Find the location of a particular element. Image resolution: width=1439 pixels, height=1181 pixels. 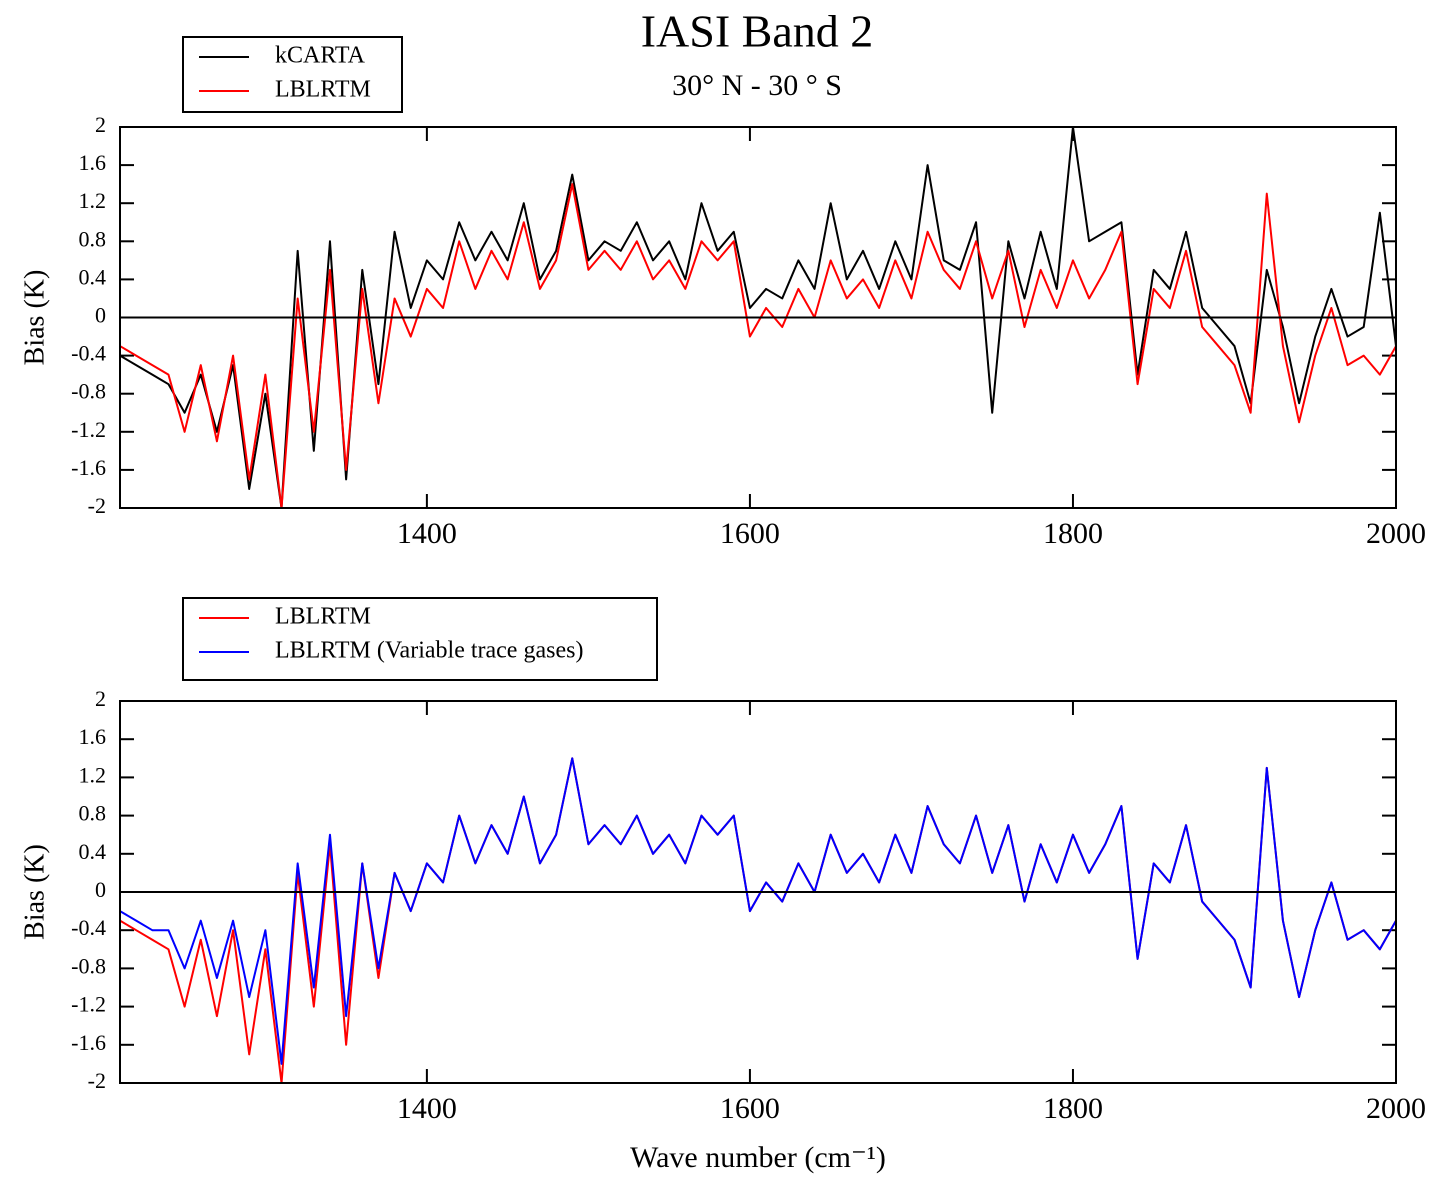

chart-subtitle: 30° N - 30 ° S is located at coordinates (757, 85).